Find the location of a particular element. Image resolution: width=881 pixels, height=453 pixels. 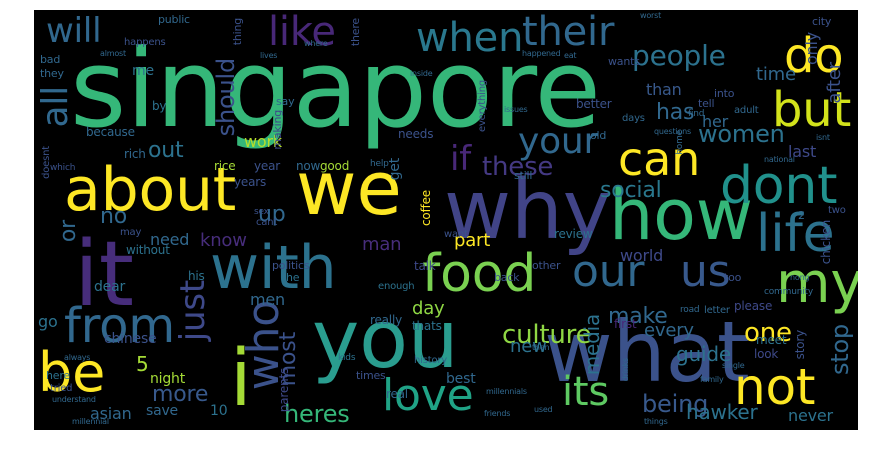

word-needs: needs is located at coordinates (416, 134).